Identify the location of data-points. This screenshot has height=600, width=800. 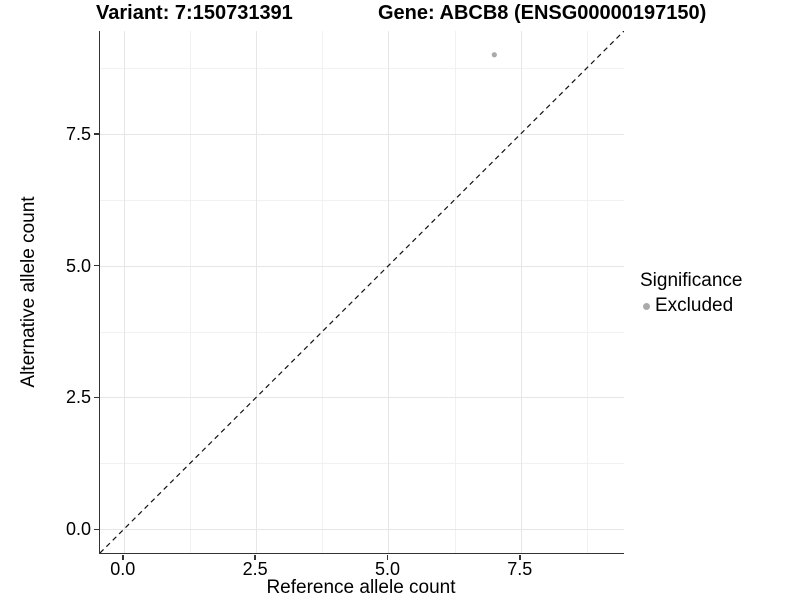
(494, 55).